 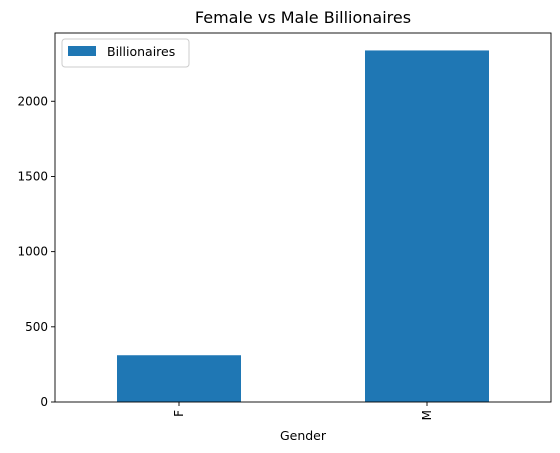 What do you see at coordinates (303, 17) in the screenshot?
I see `chart-title: Female vs Male Billionaires` at bounding box center [303, 17].